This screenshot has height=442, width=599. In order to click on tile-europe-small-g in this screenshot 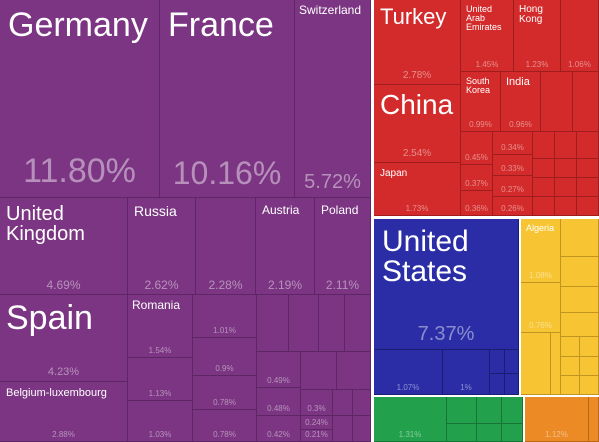, I will do `click(343, 403)`.